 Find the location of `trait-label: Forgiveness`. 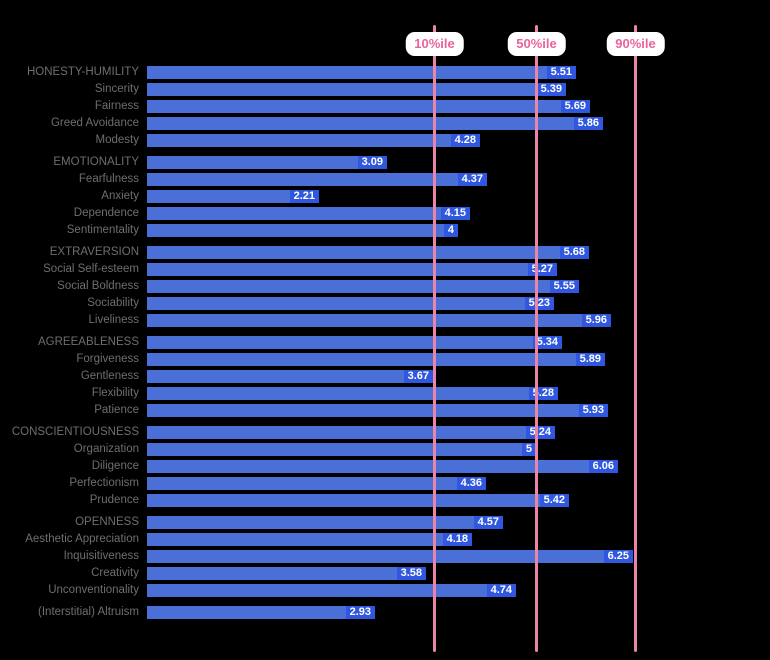

trait-label: Forgiveness is located at coordinates (107, 359).